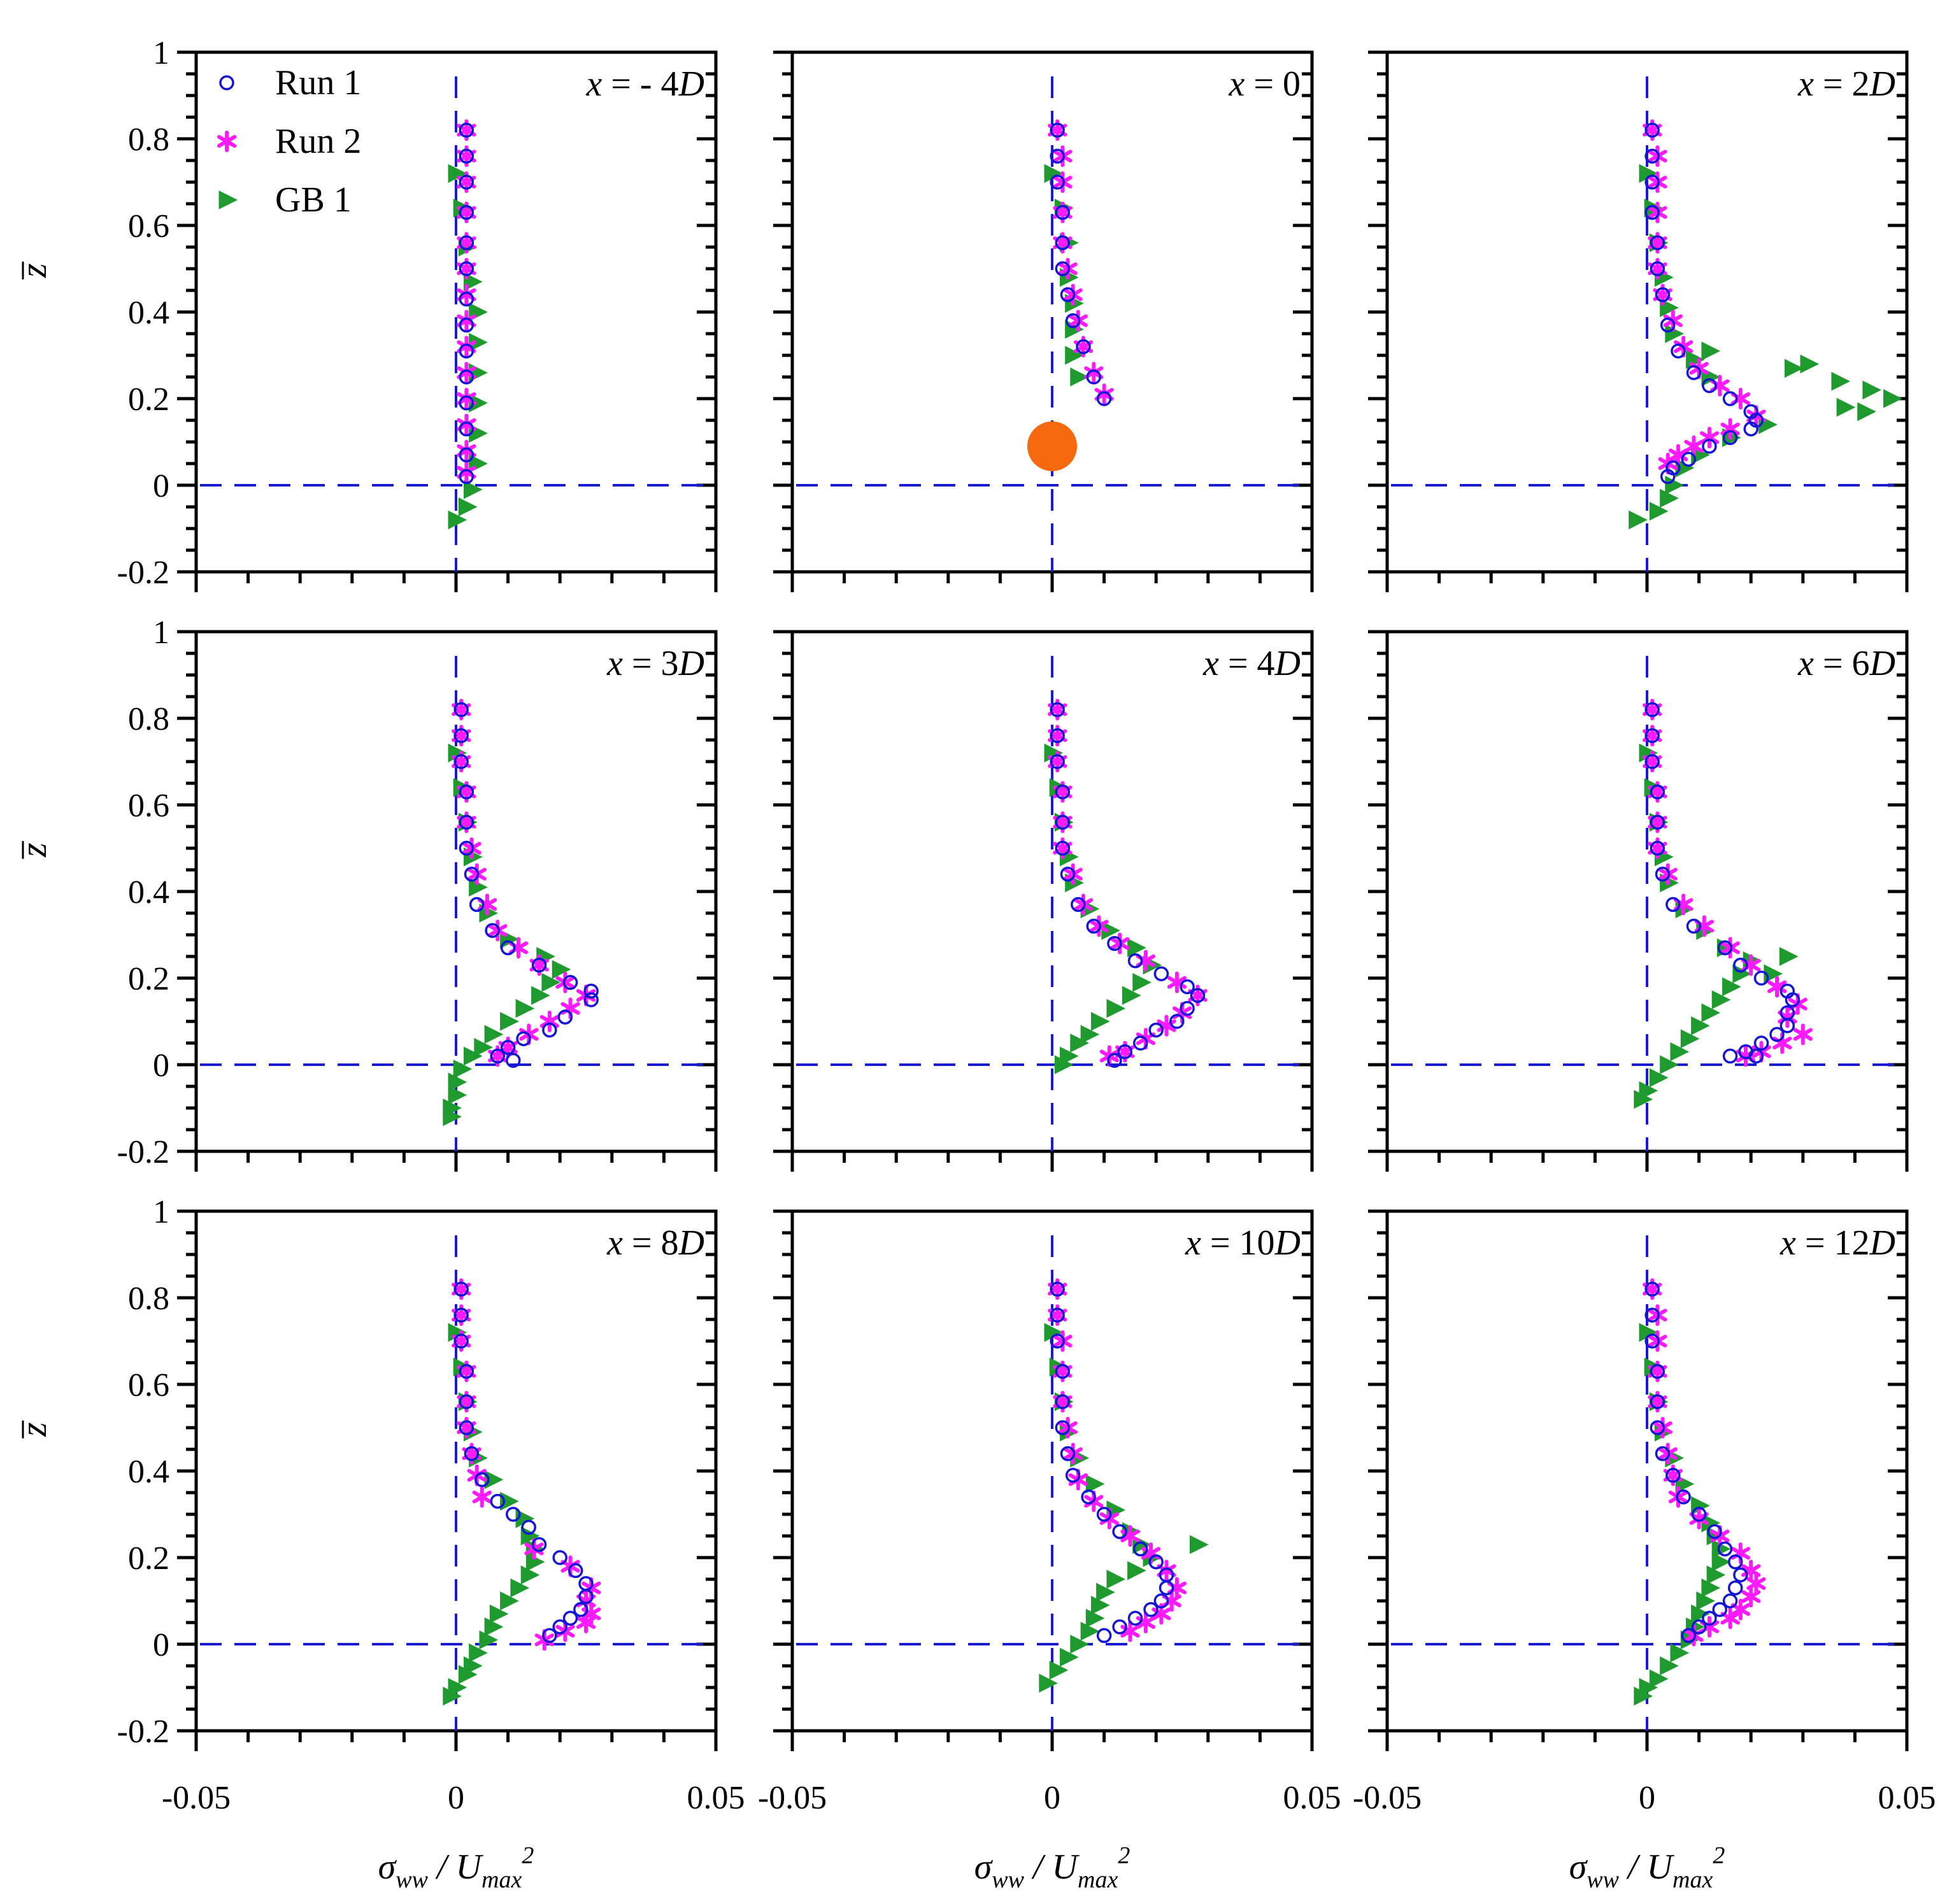 Image resolution: width=1954 pixels, height=1904 pixels. What do you see at coordinates (148, 1385) in the screenshot?
I see `y-tick-label: 0.6` at bounding box center [148, 1385].